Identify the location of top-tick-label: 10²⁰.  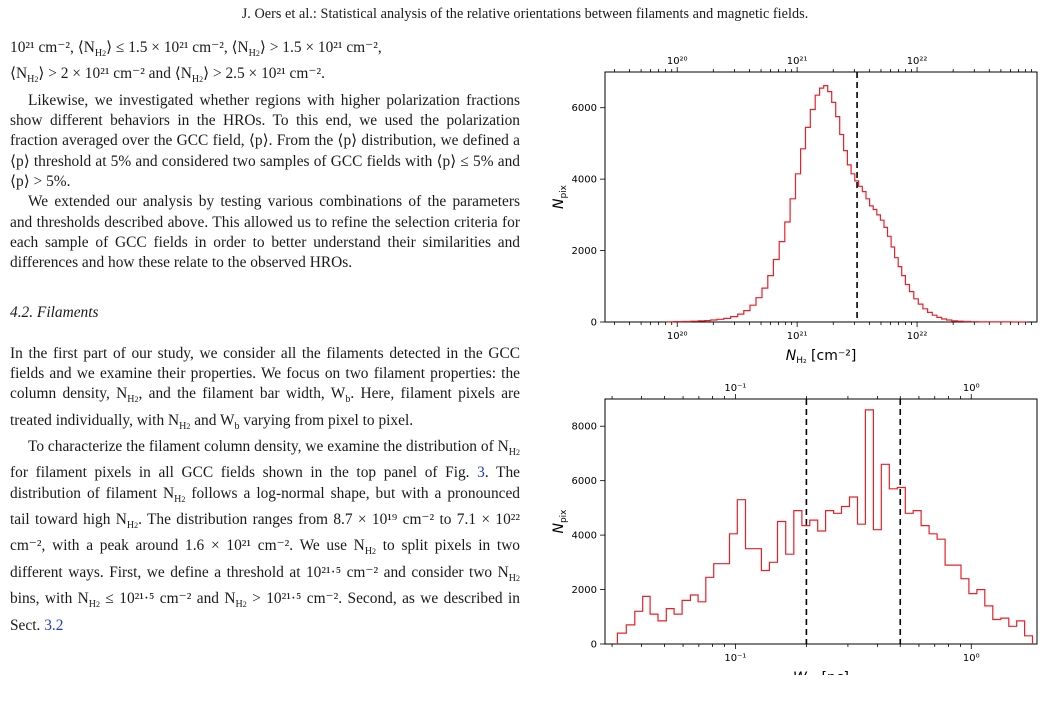
(677, 61).